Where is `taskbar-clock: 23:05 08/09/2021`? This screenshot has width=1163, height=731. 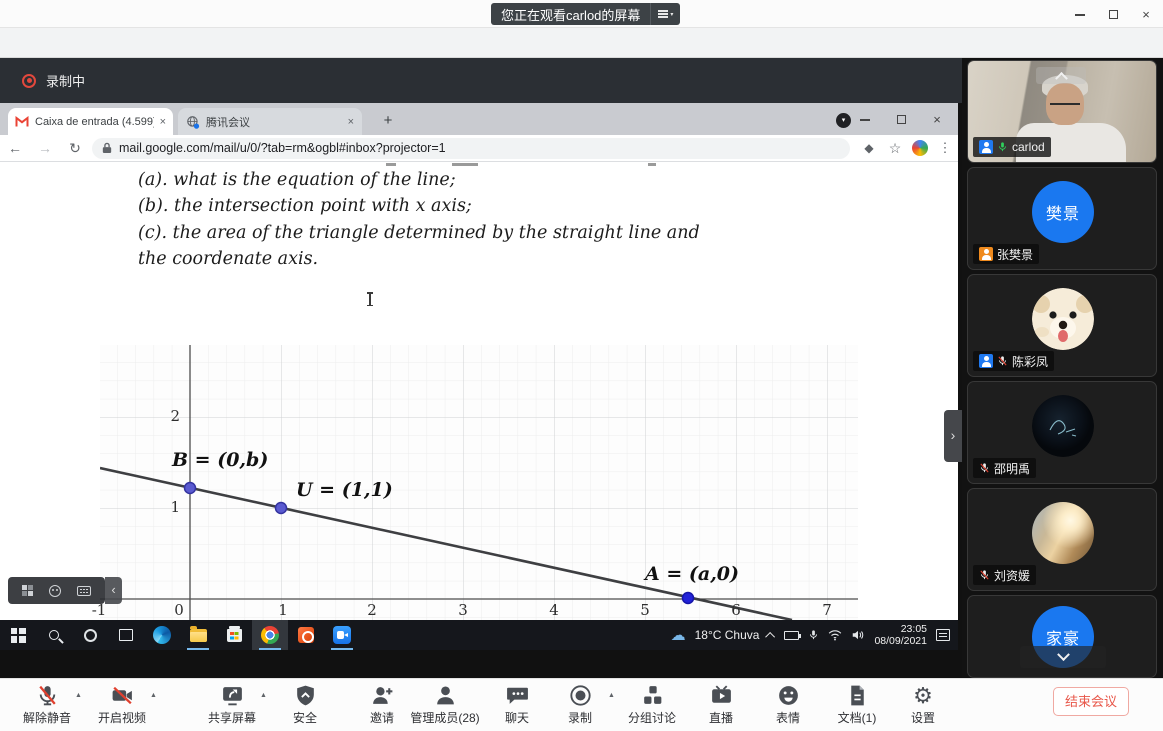 taskbar-clock: 23:05 08/09/2021 is located at coordinates (900, 635).